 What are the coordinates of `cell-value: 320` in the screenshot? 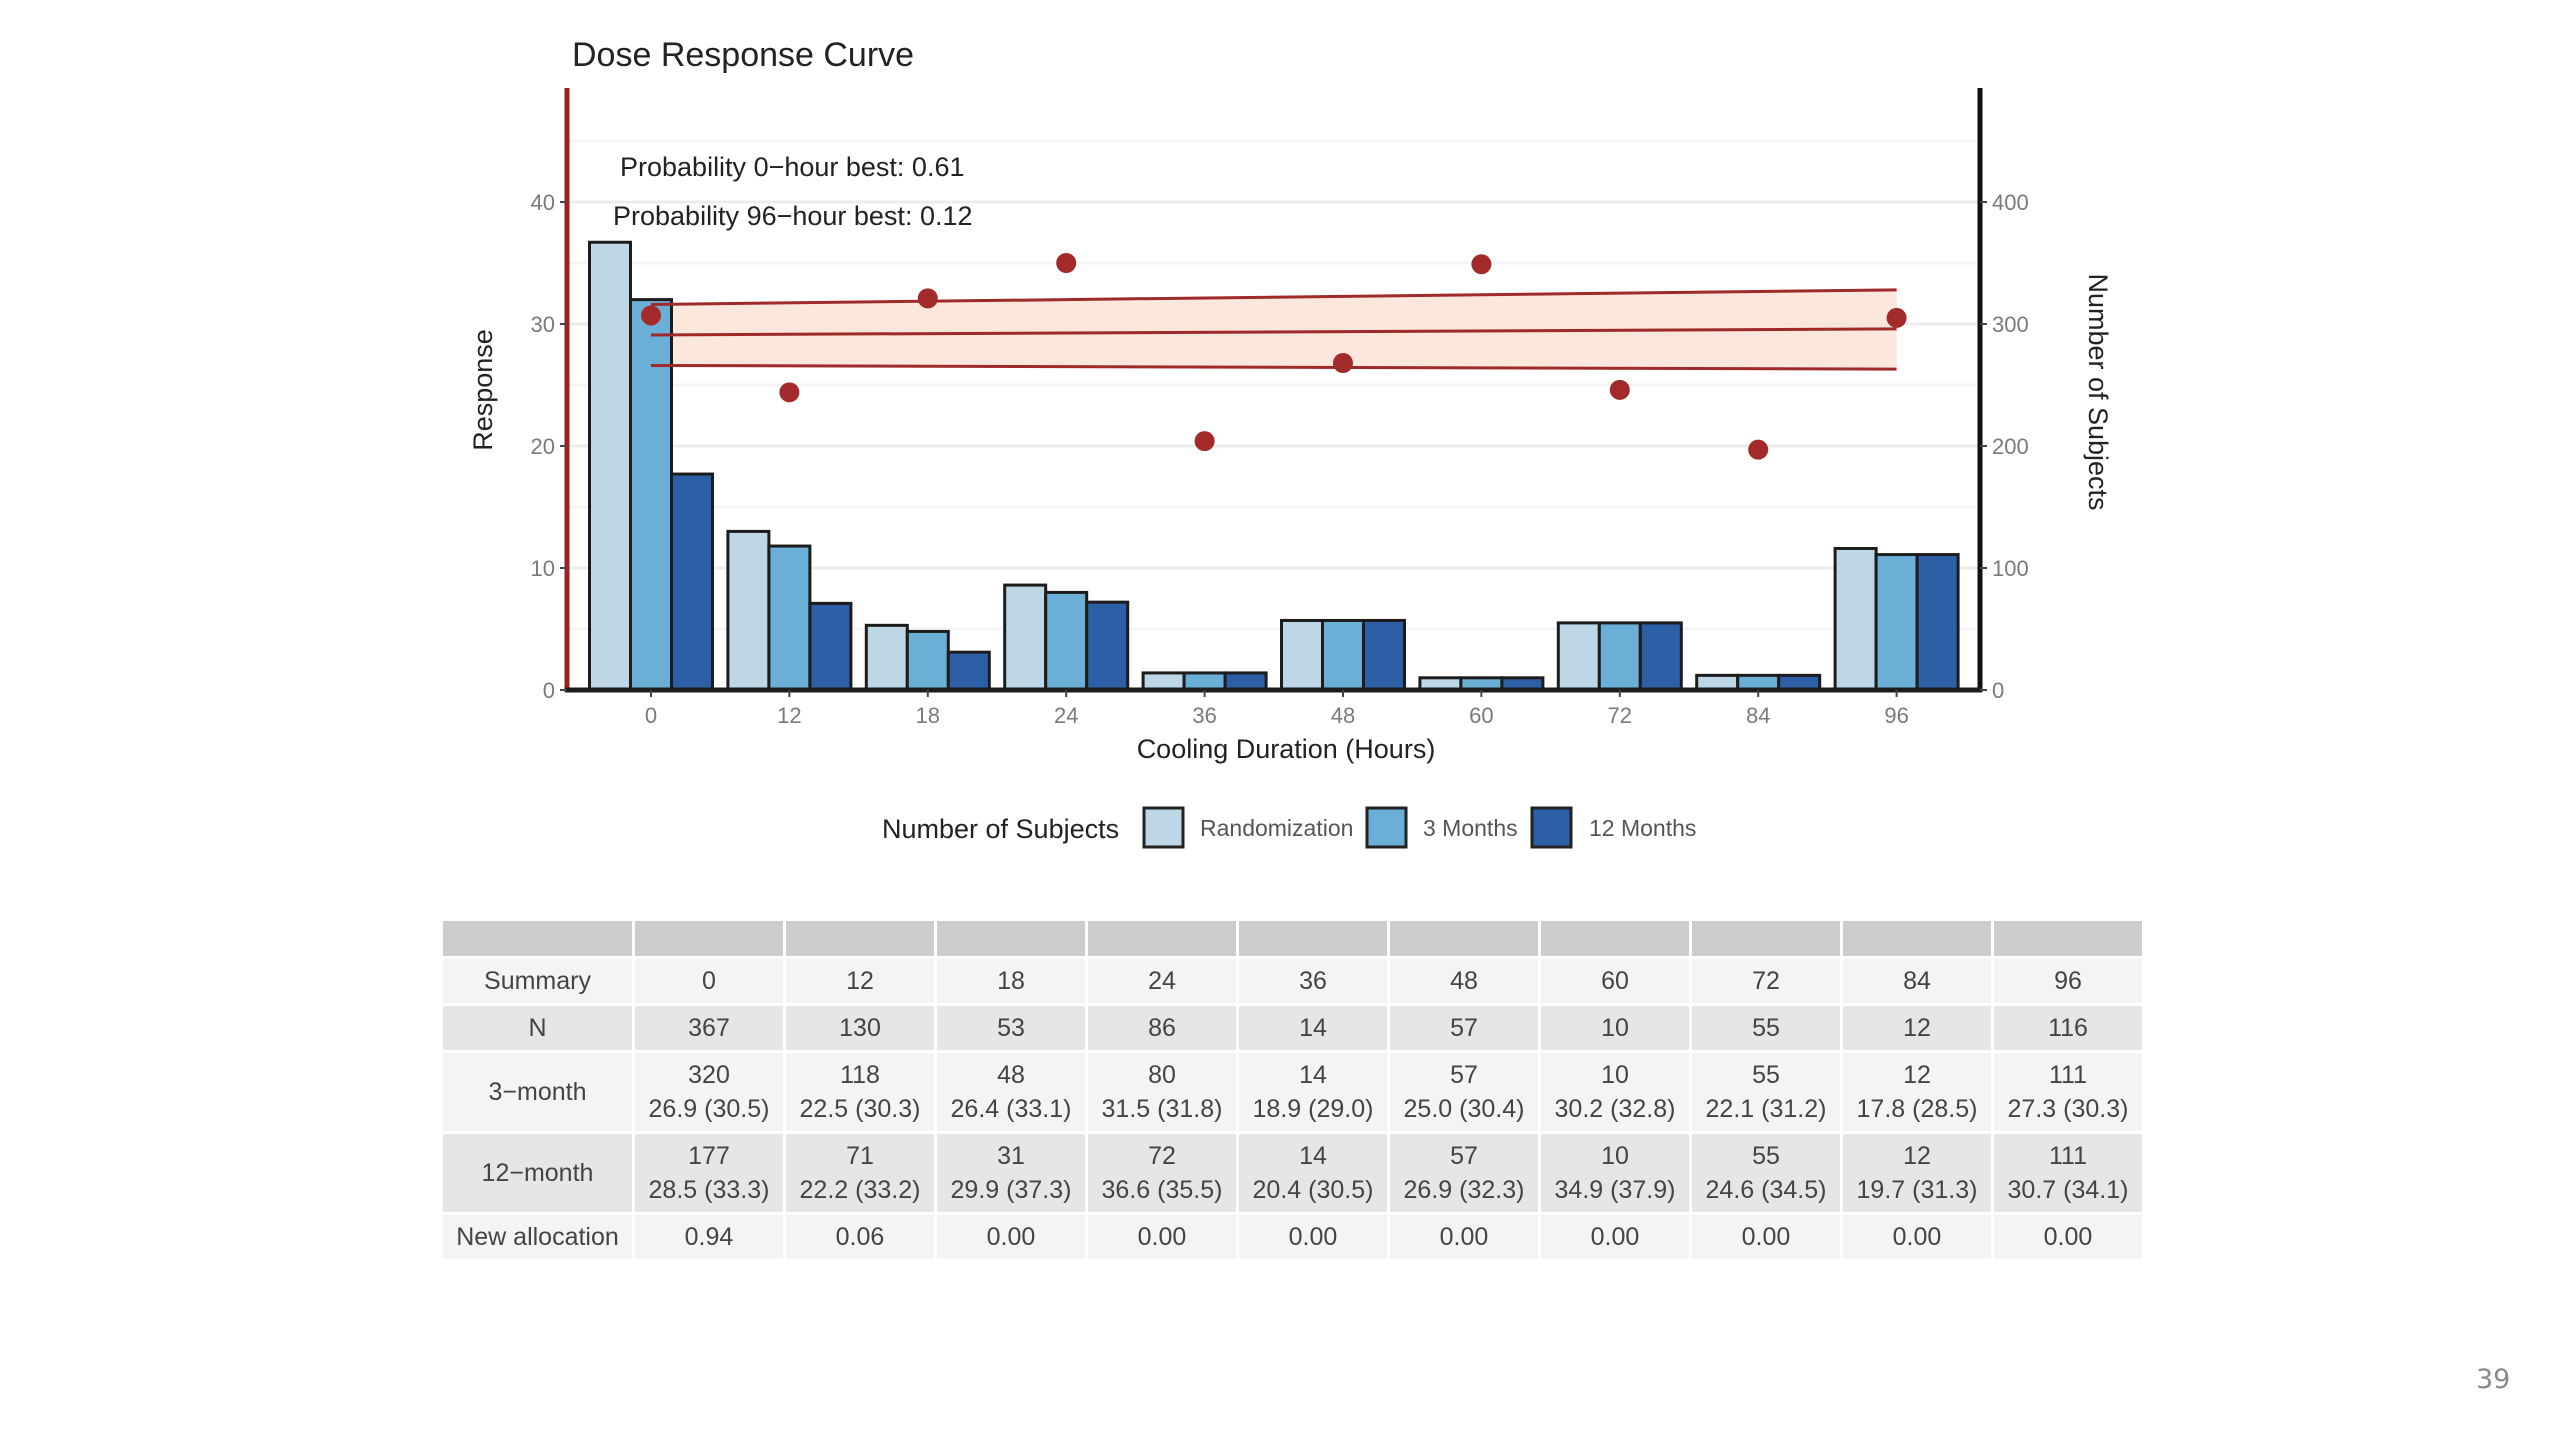 It's located at (709, 1075).